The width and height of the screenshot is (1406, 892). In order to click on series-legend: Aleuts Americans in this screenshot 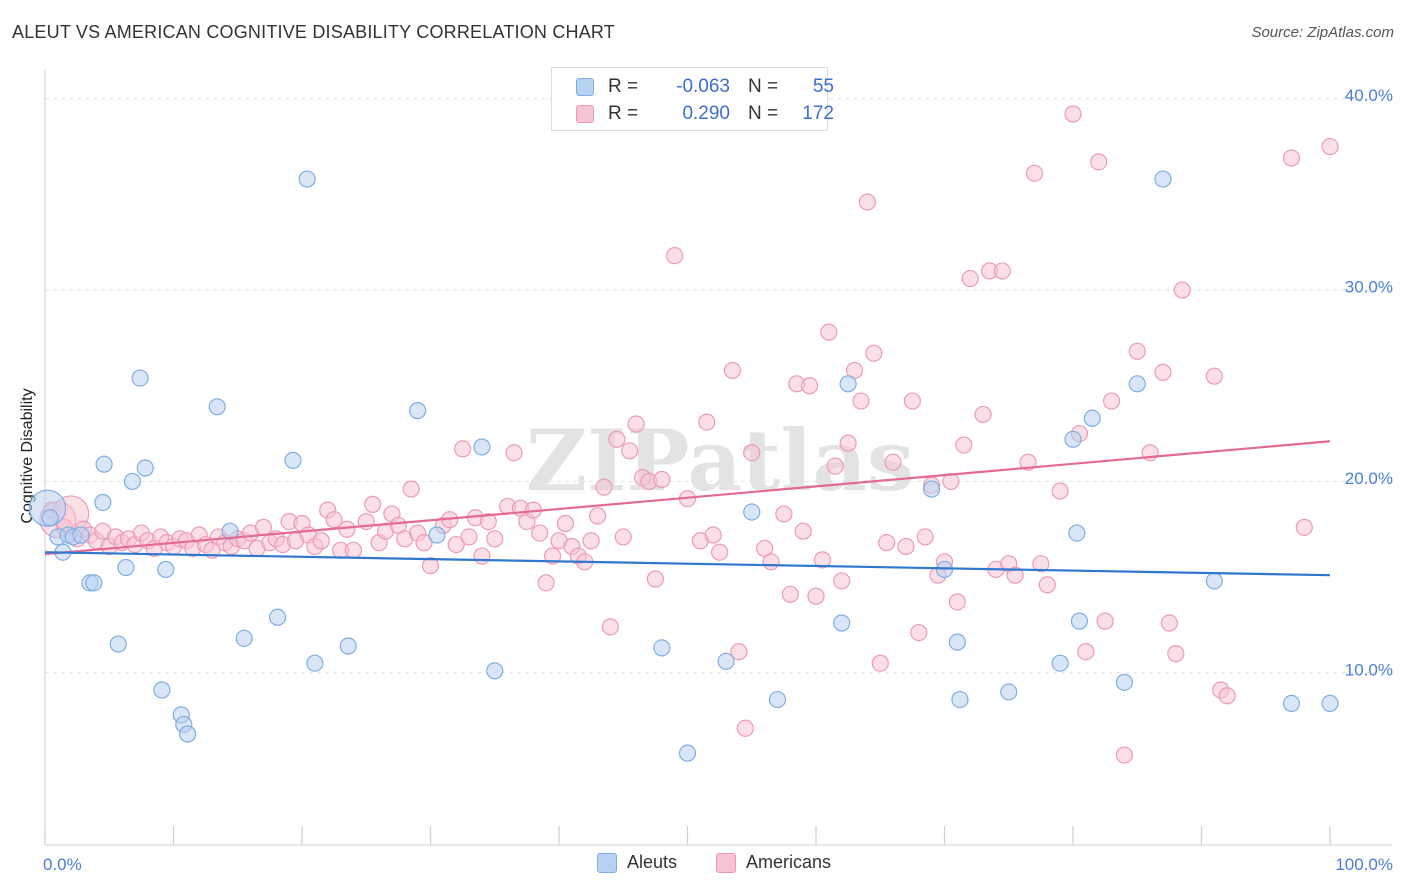, I will do `click(703, 864)`.